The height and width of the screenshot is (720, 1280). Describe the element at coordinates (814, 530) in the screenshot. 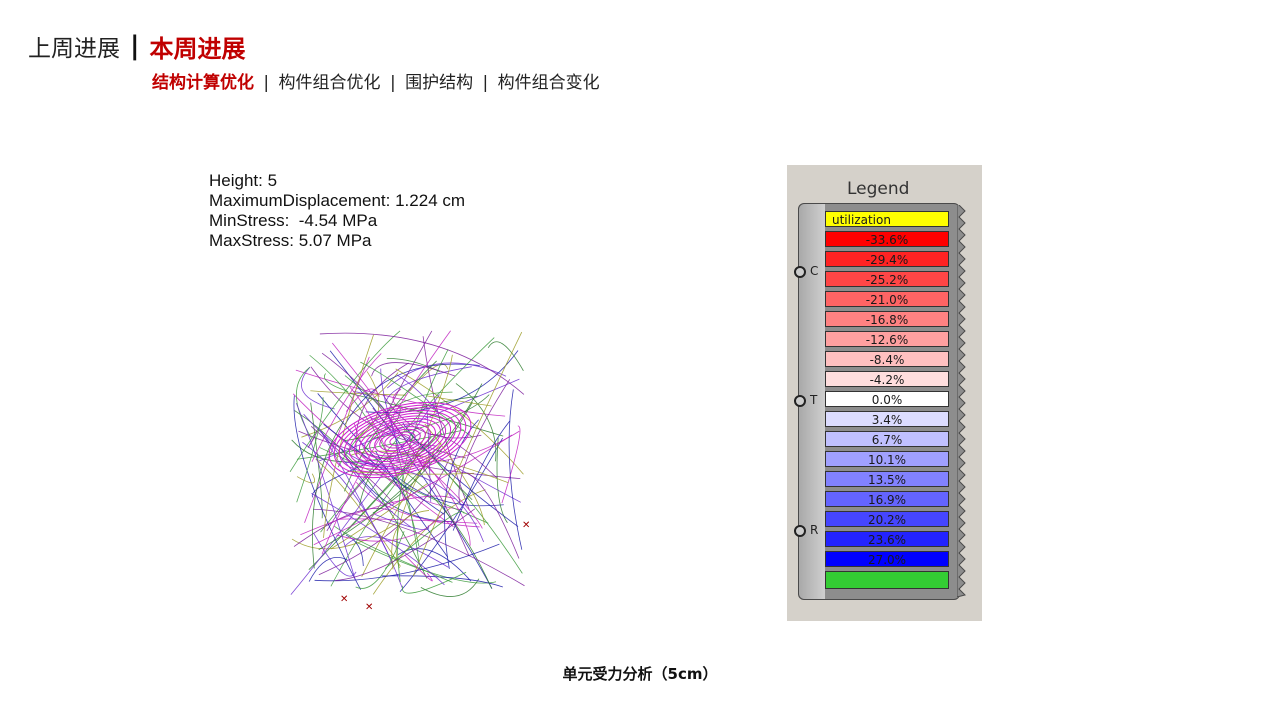

I see `port-label: R` at that location.